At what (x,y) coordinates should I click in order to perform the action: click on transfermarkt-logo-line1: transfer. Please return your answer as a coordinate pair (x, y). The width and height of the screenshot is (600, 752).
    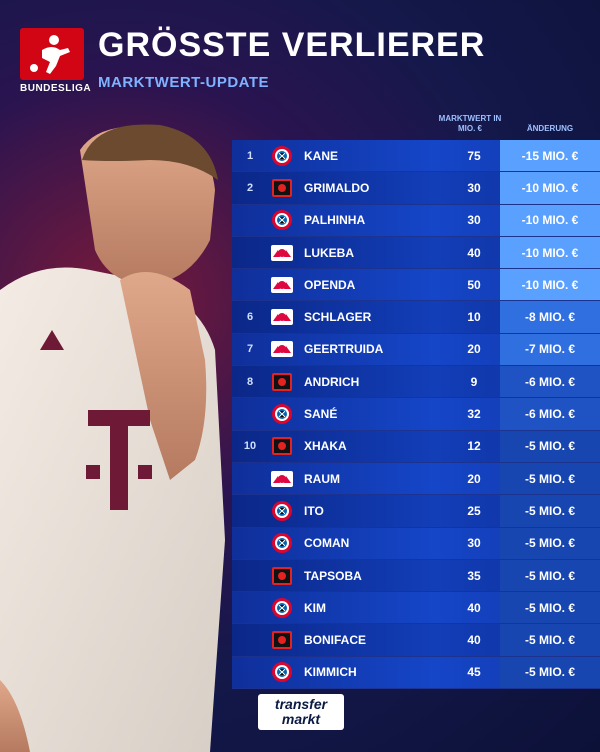
    Looking at the image, I should click on (301, 704).